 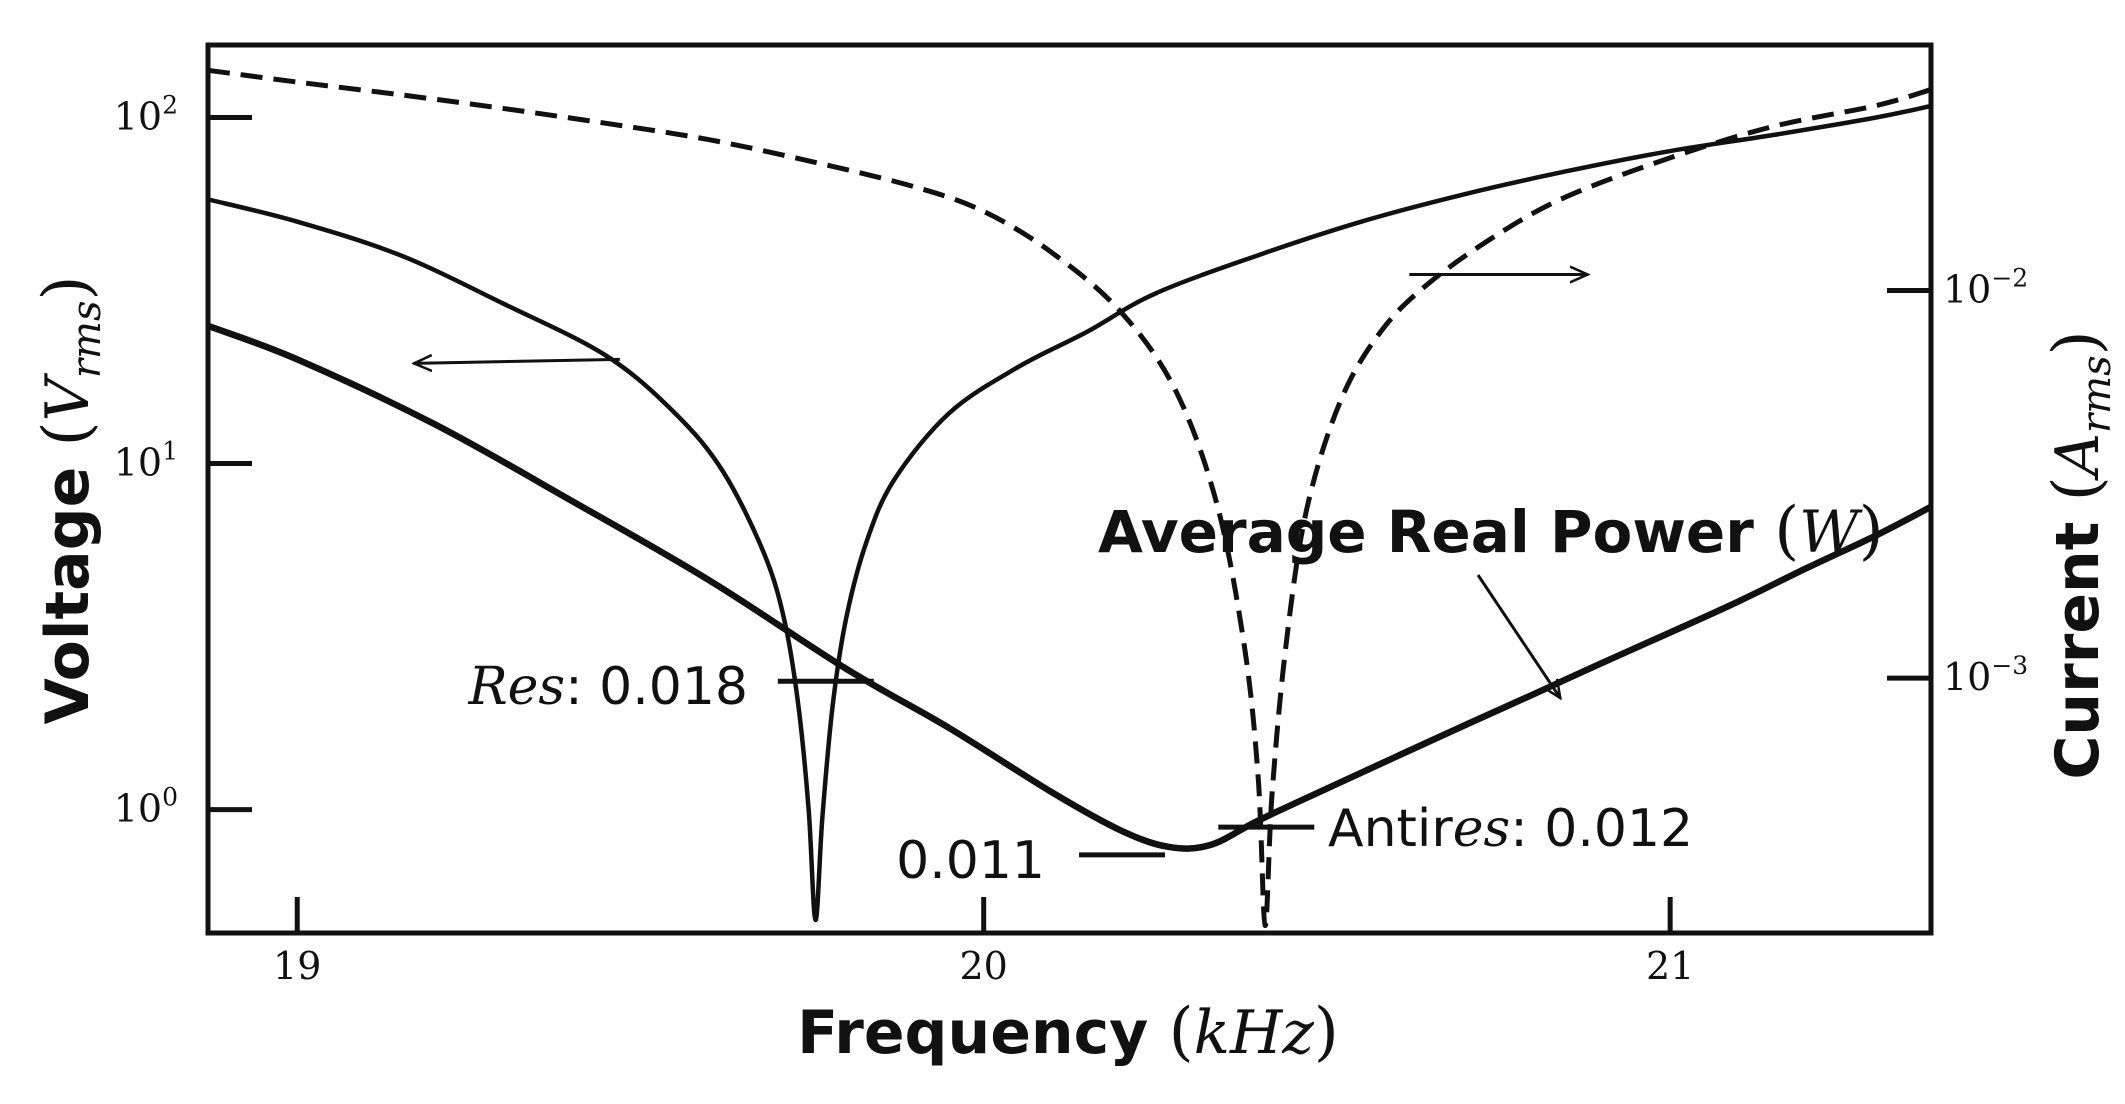 What do you see at coordinates (1518, 636) in the screenshot?
I see `power-pointer-arrow` at bounding box center [1518, 636].